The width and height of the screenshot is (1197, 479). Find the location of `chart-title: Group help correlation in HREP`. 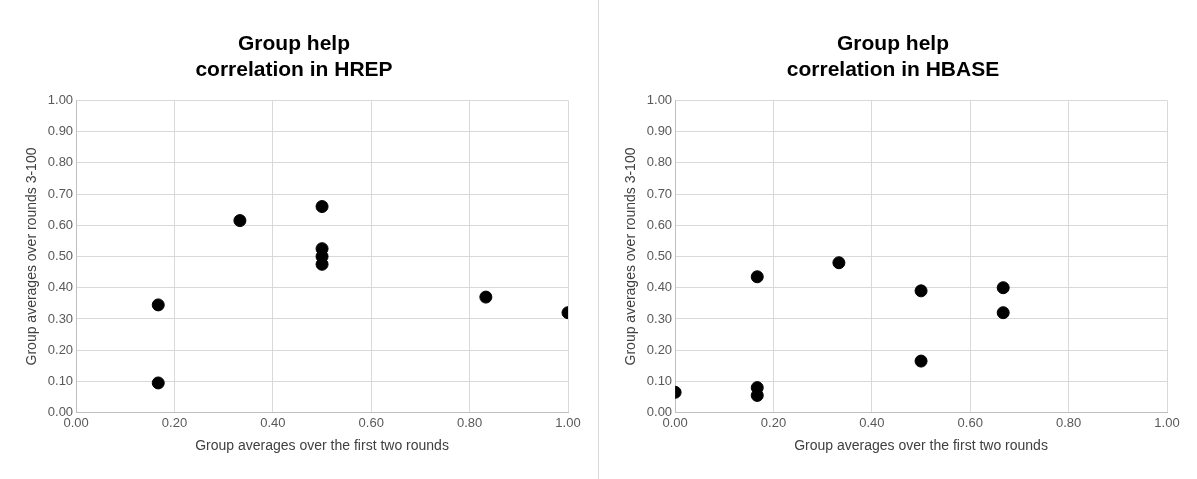

chart-title: Group help correlation in HREP is located at coordinates (294, 55).